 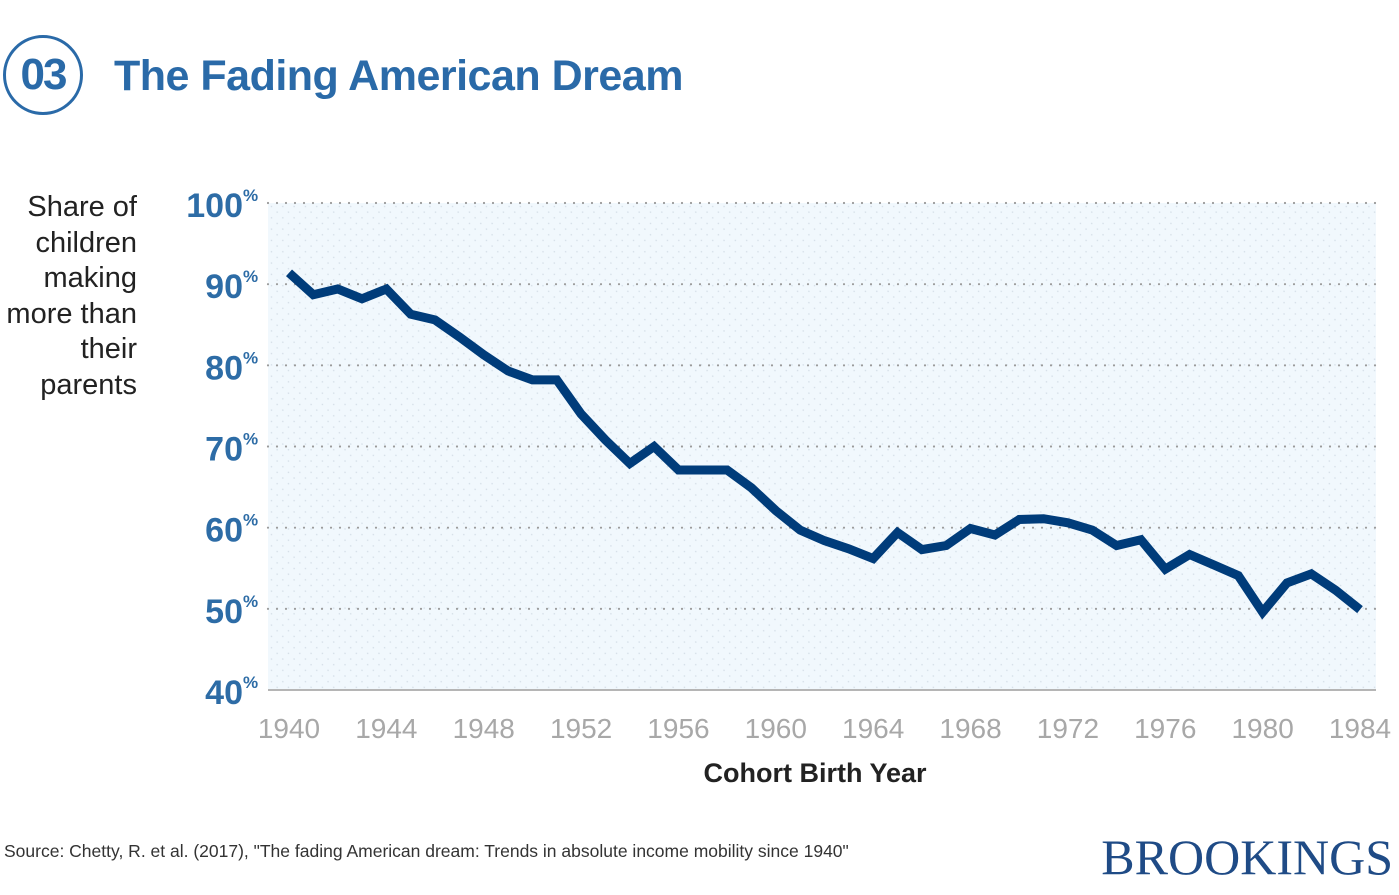 I want to click on x-axis-label: Cohort Birth Year, so click(x=815, y=773).